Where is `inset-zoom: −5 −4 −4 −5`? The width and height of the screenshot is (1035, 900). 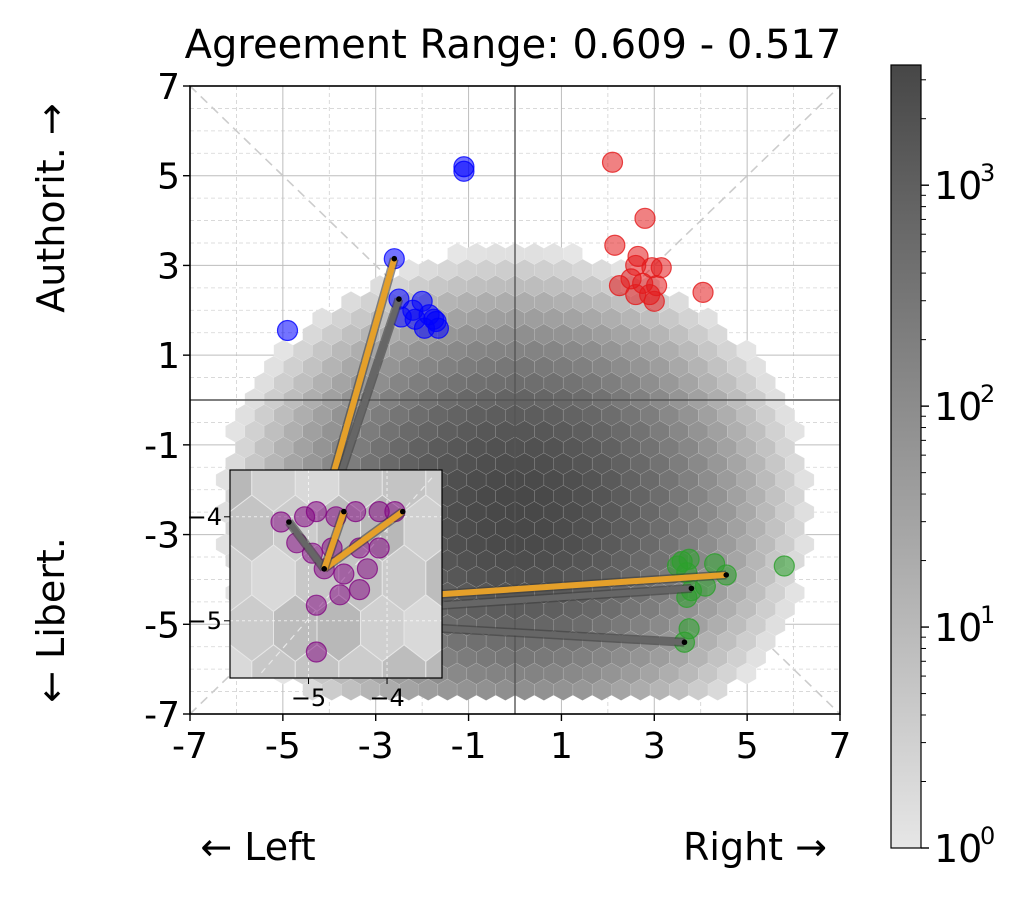
inset-zoom: −5 −4 −4 −5 is located at coordinates (315, 590).